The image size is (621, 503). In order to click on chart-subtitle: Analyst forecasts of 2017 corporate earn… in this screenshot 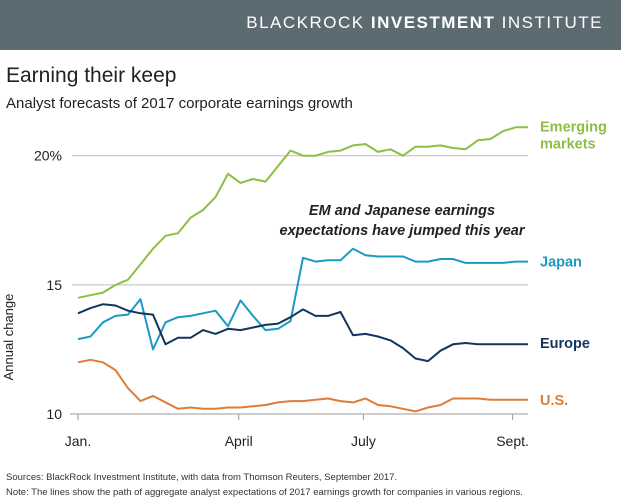, I will do `click(179, 103)`.